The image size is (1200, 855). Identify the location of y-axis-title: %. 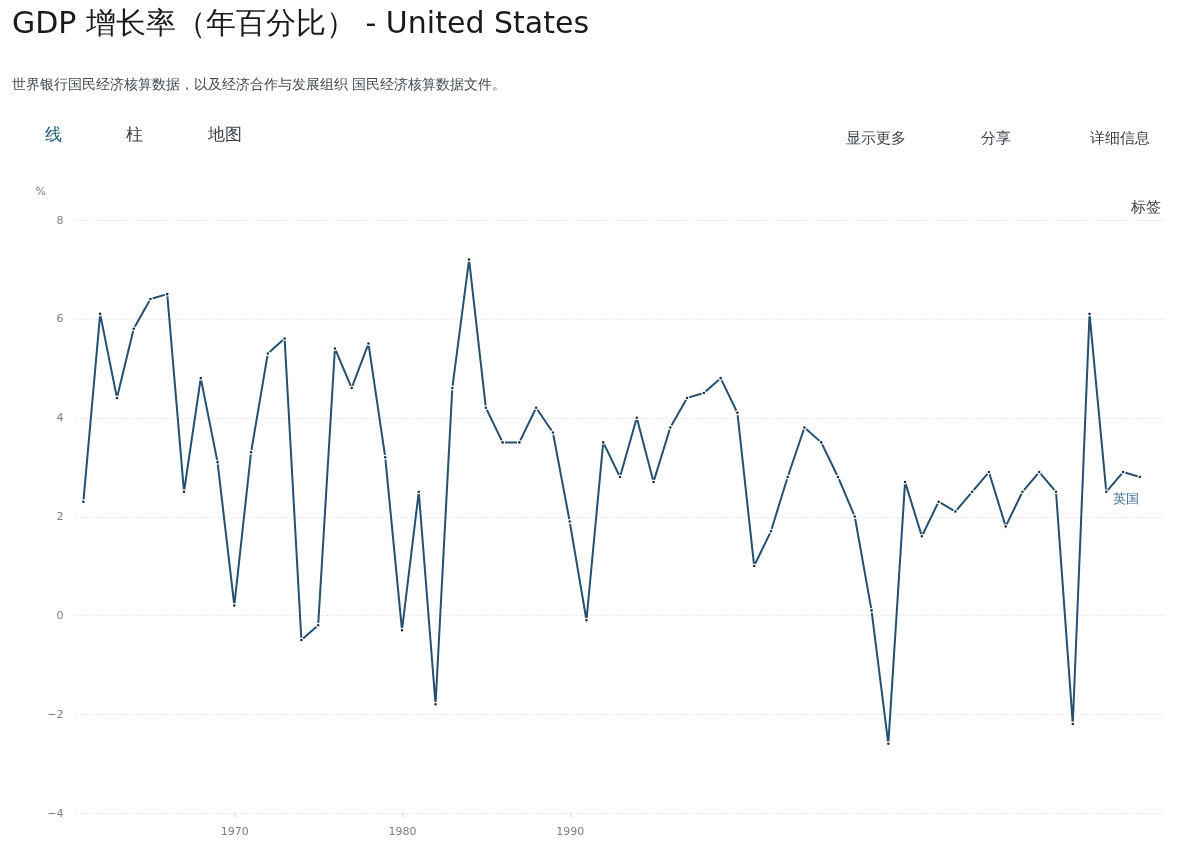
(40, 191).